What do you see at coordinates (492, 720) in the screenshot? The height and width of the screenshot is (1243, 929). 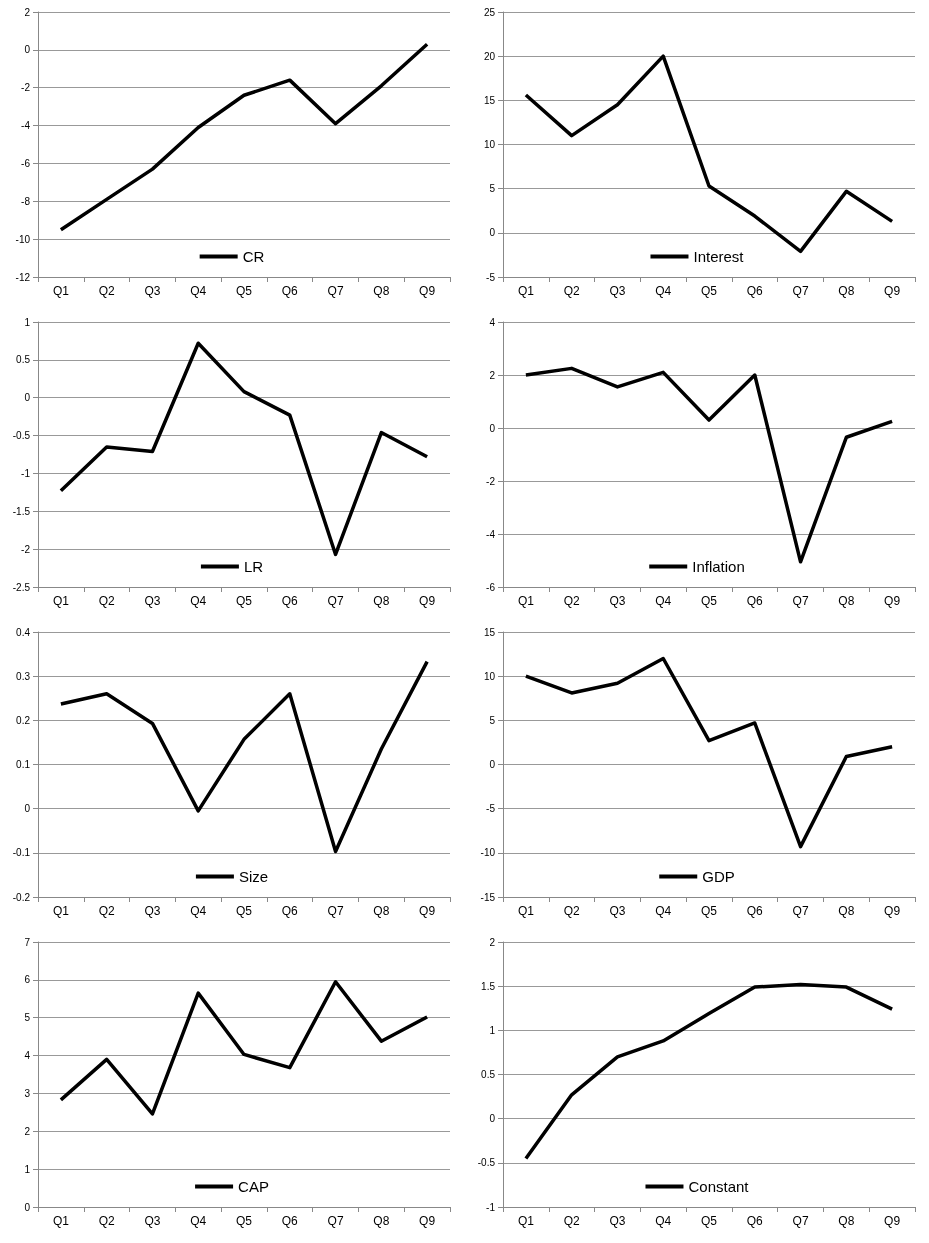 I see `y-tick-label: 5` at bounding box center [492, 720].